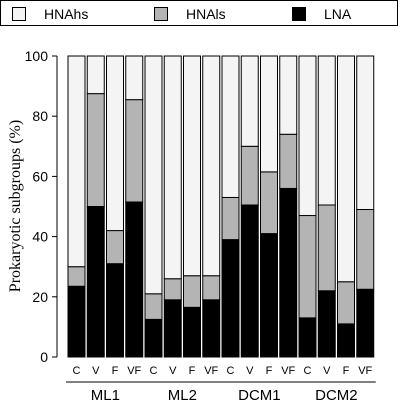  What do you see at coordinates (66, 14) in the screenshot?
I see `legend-label-hnahs: HNAhs` at bounding box center [66, 14].